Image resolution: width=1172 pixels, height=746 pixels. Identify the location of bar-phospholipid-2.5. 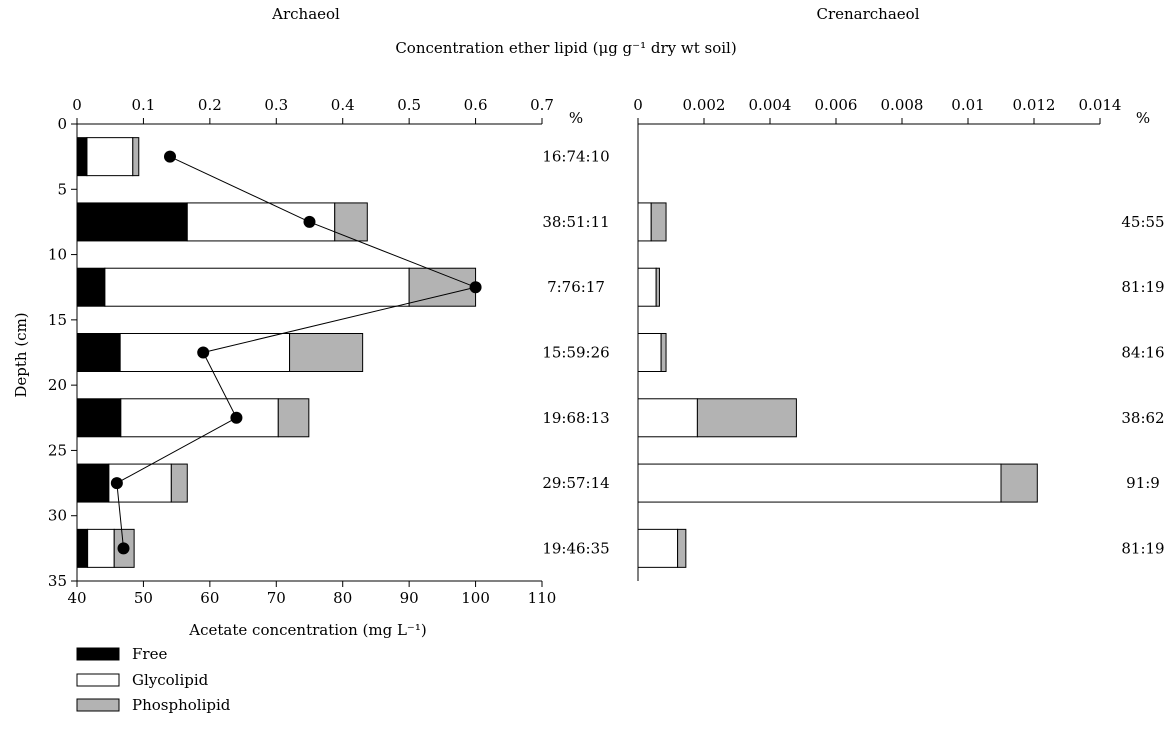
(136, 157).